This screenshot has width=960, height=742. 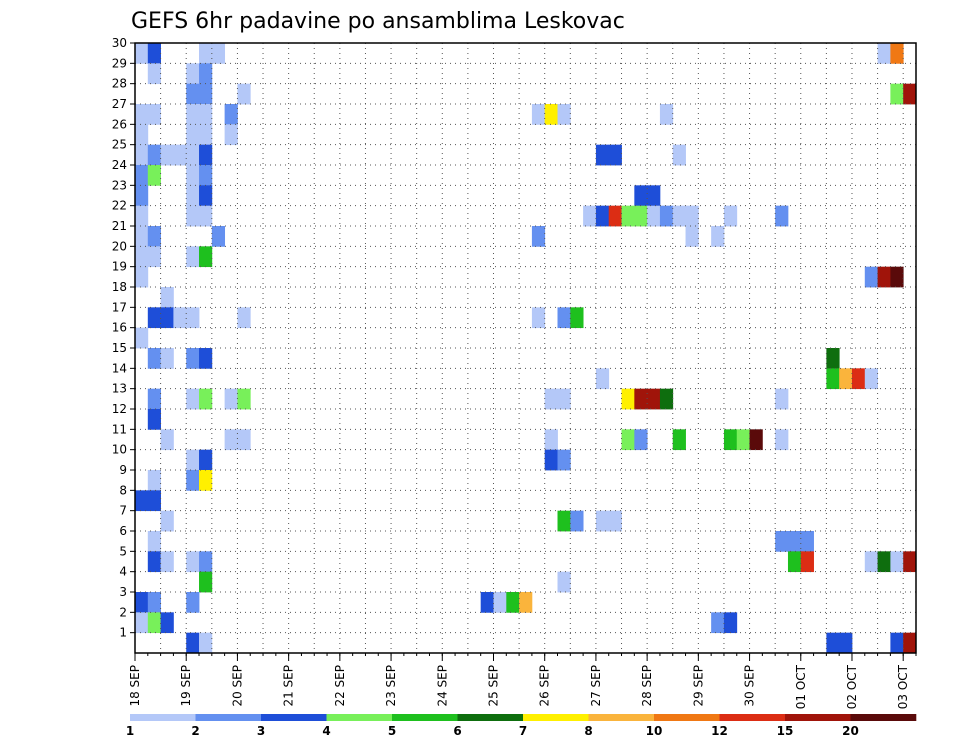 What do you see at coordinates (119, 63) in the screenshot?
I see `y-tick-label: 29` at bounding box center [119, 63].